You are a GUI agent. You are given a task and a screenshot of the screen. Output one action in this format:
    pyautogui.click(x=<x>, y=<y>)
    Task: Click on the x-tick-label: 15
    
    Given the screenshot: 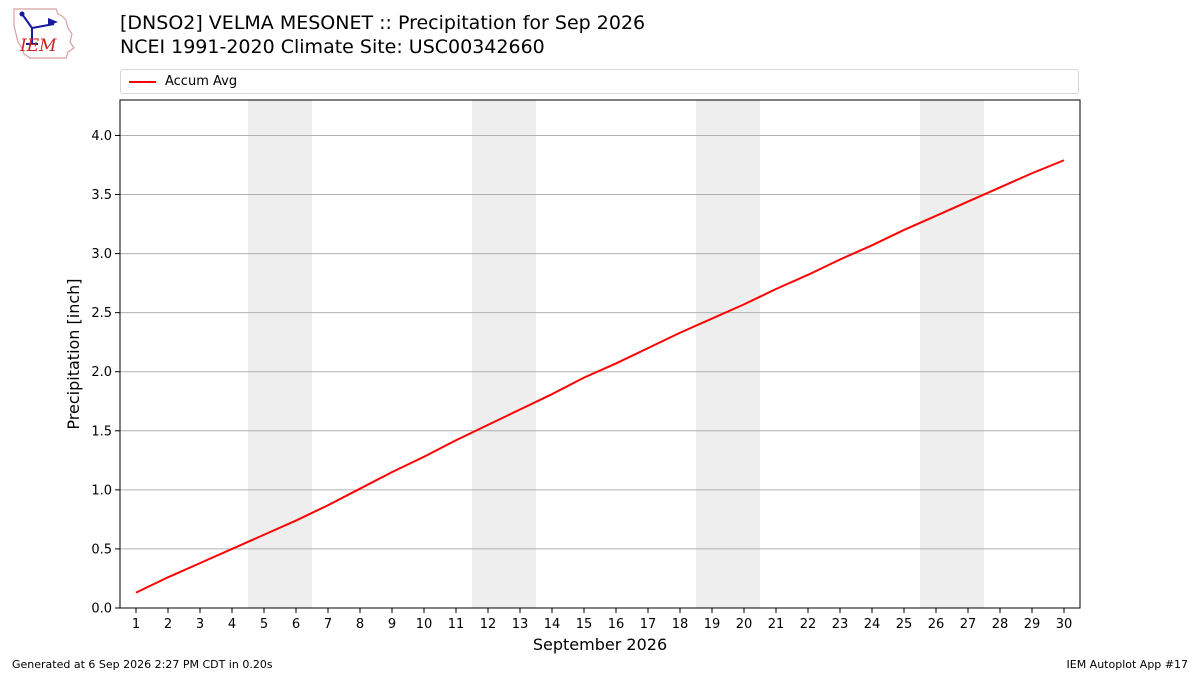 What is the action you would take?
    pyautogui.click(x=584, y=624)
    